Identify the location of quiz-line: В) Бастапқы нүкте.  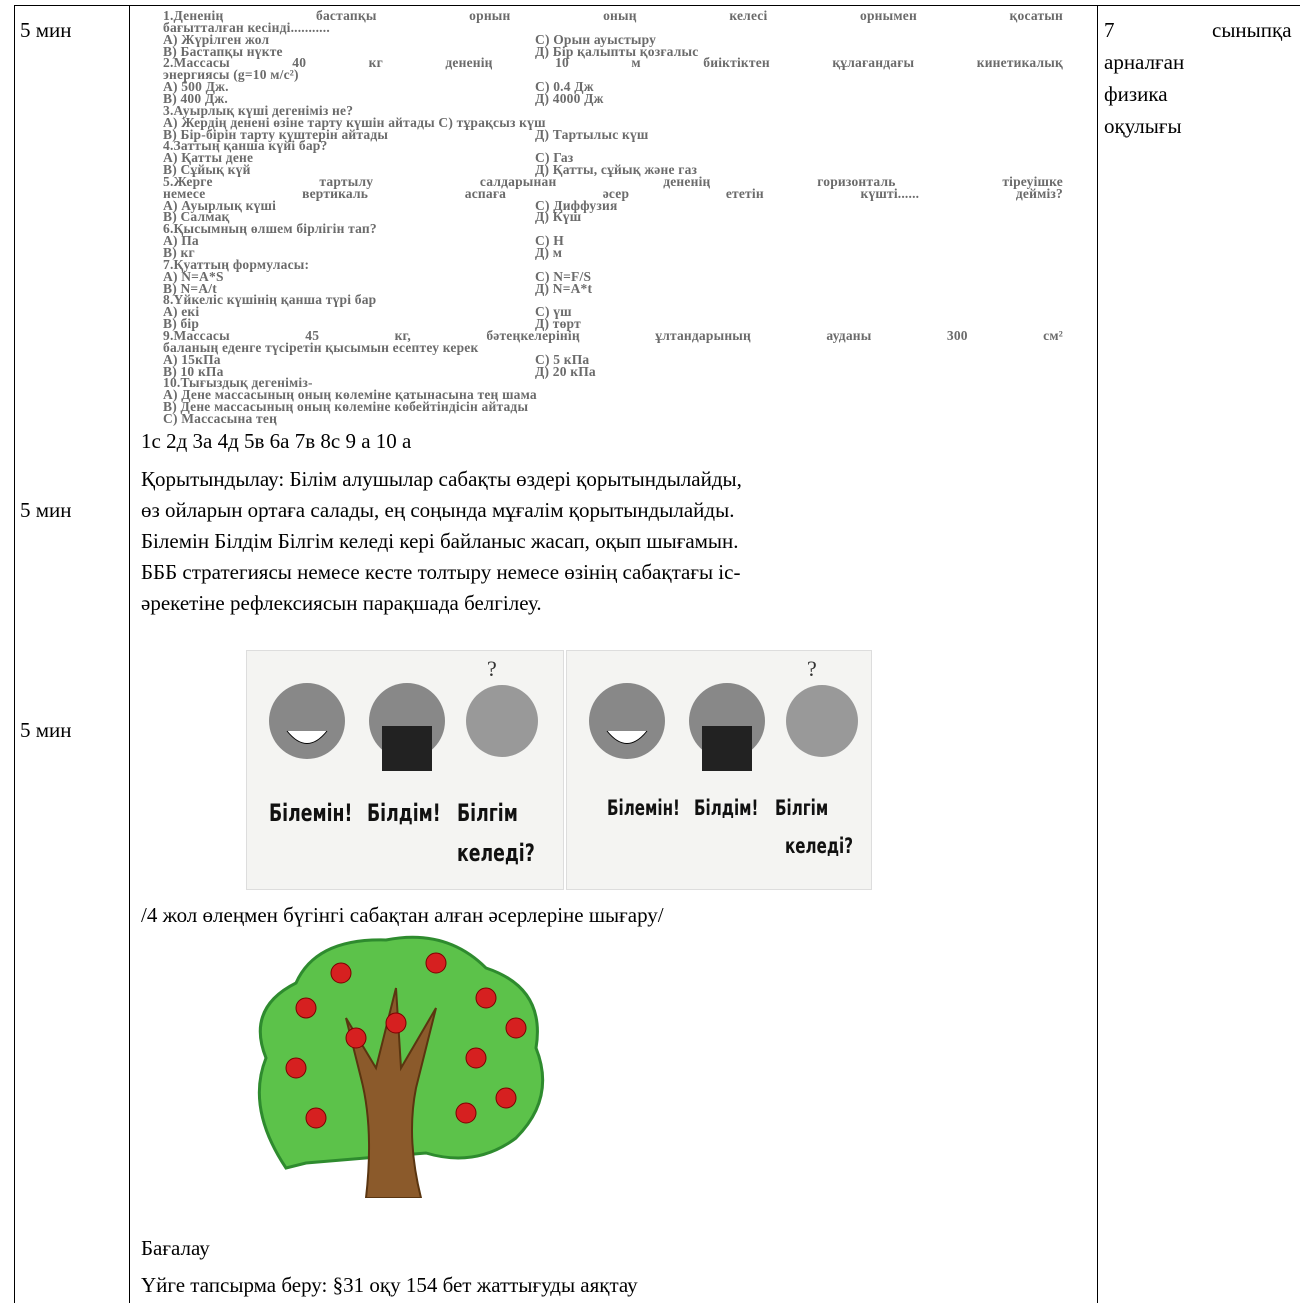
(223, 51).